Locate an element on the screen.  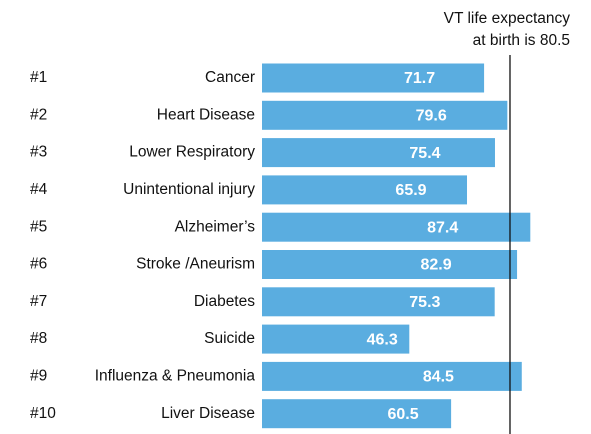
rank-label: #8 is located at coordinates (38, 338).